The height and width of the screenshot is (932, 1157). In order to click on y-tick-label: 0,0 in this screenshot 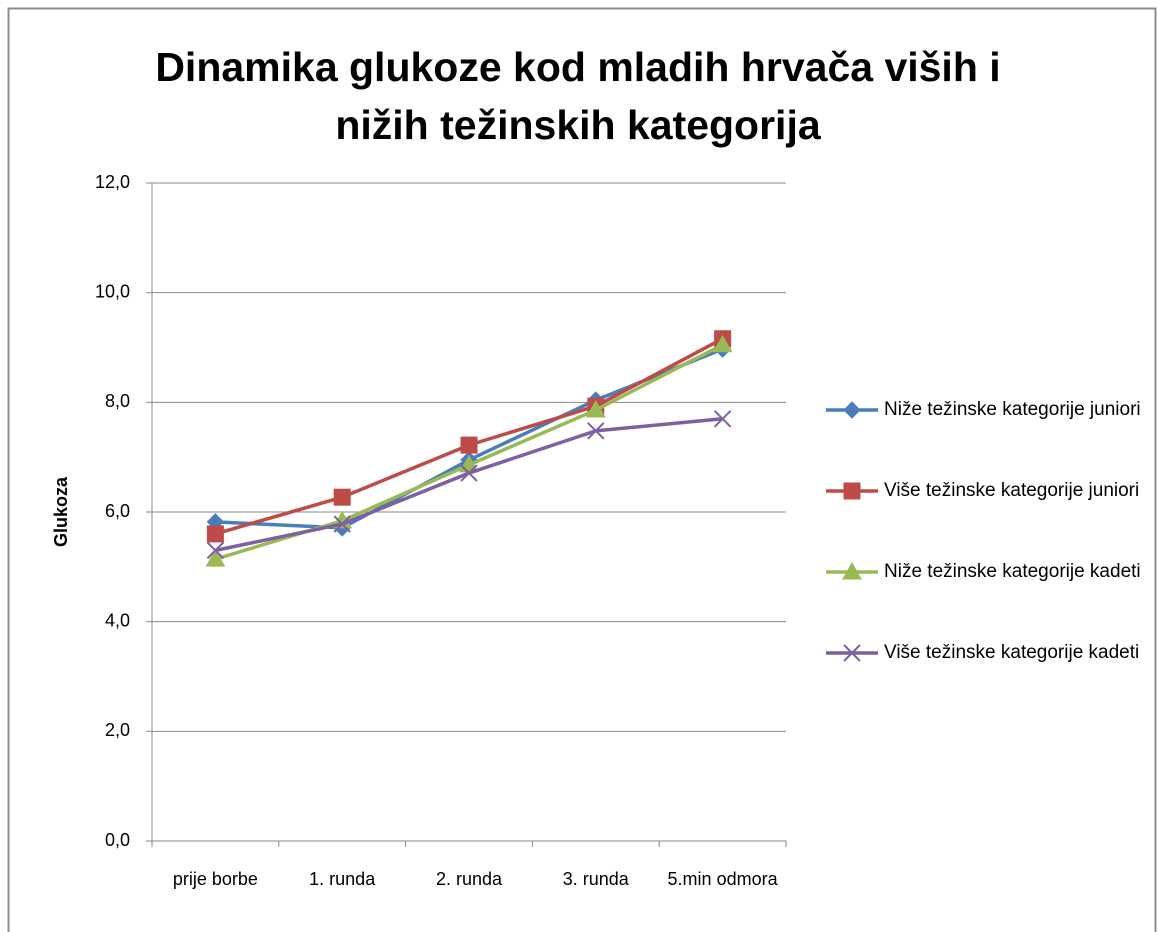, I will do `click(117, 840)`.